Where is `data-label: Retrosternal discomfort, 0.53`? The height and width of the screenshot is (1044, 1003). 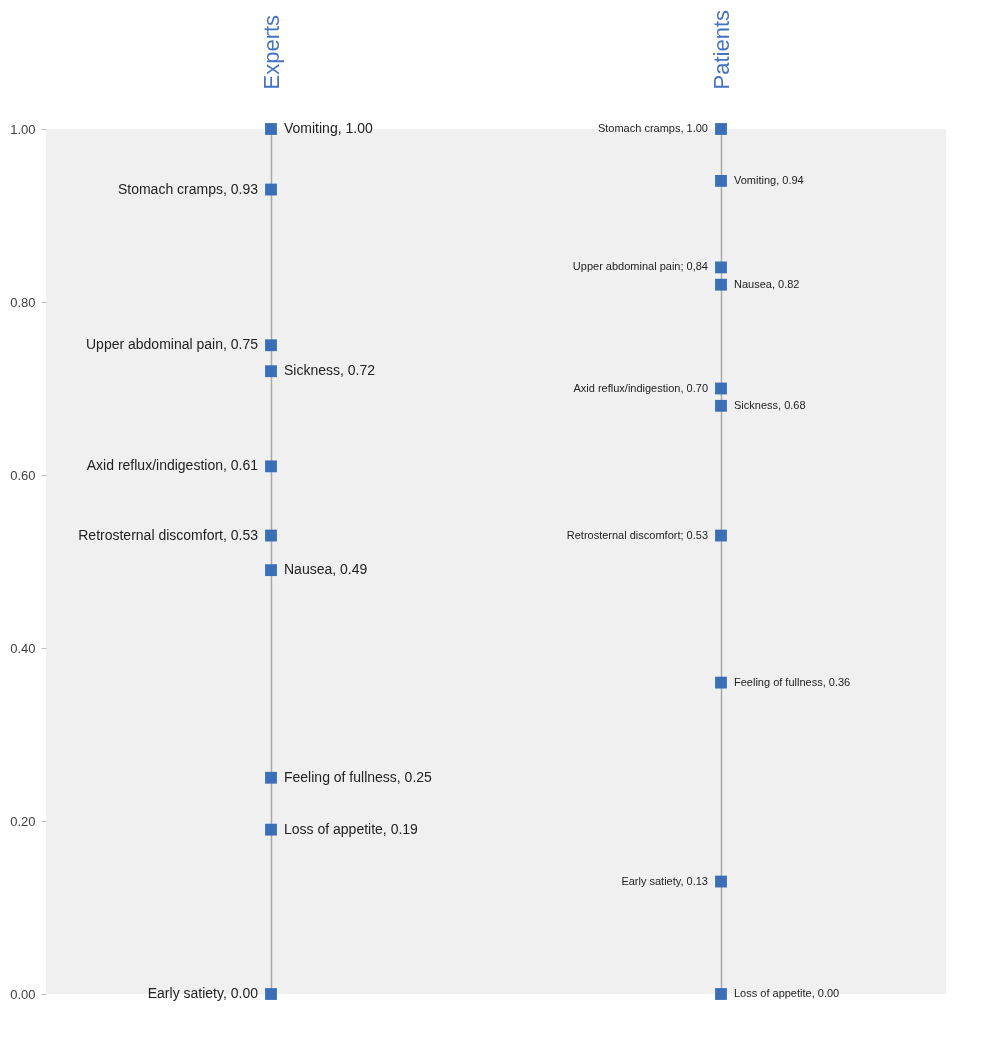 data-label: Retrosternal discomfort, 0.53 is located at coordinates (168, 534).